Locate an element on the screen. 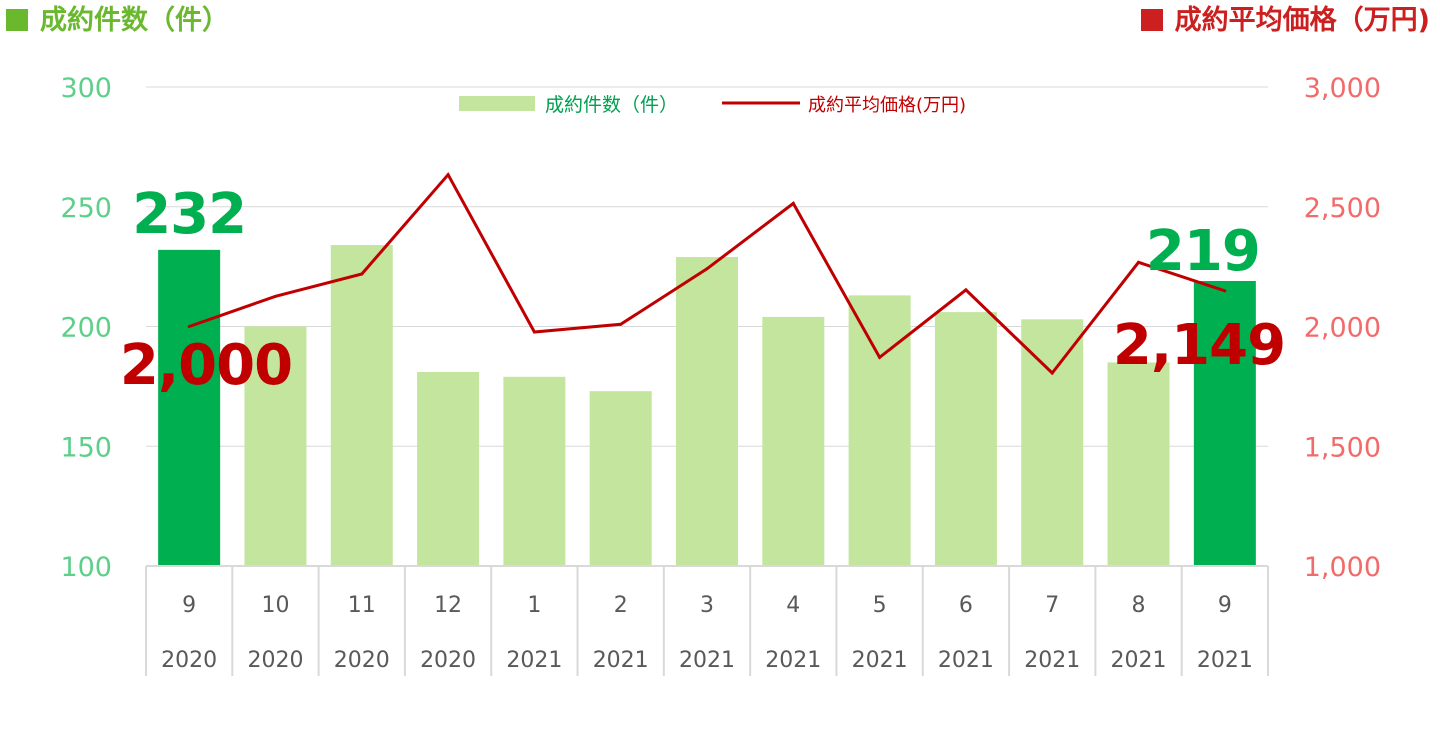 This screenshot has width=1440, height=738. month-label: 7 is located at coordinates (1052, 605).